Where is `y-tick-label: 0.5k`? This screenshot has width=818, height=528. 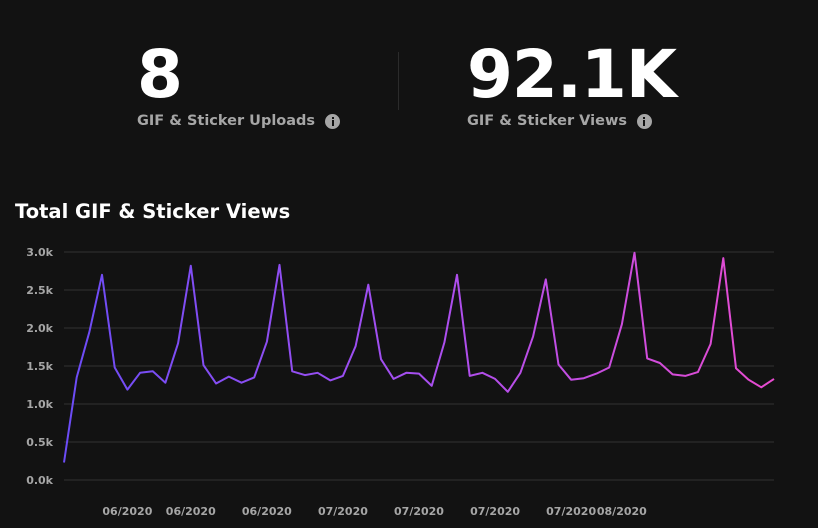
y-tick-label: 0.5k is located at coordinates (39, 442).